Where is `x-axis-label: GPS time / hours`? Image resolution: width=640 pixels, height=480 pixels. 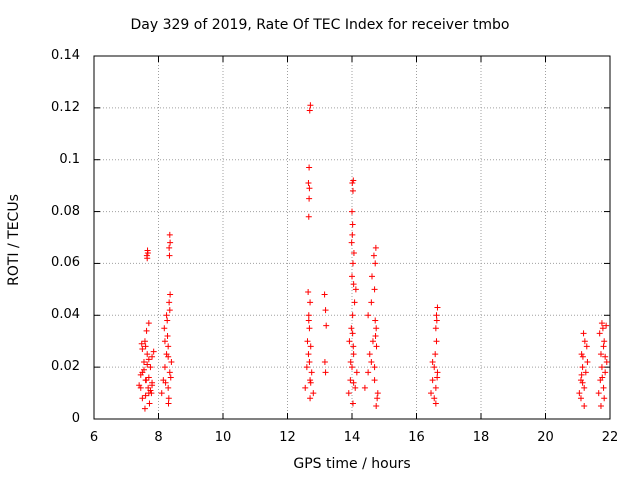 x-axis-label: GPS time / hours is located at coordinates (352, 464).